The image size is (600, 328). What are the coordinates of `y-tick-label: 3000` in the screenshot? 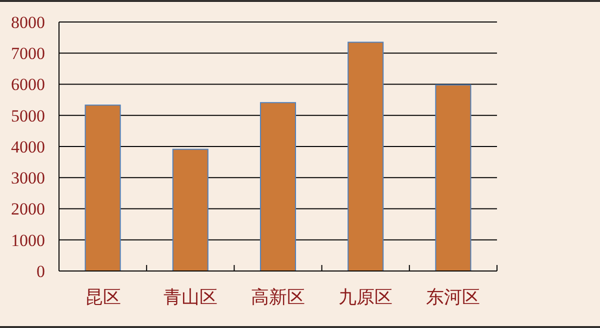 It's located at (28, 178).